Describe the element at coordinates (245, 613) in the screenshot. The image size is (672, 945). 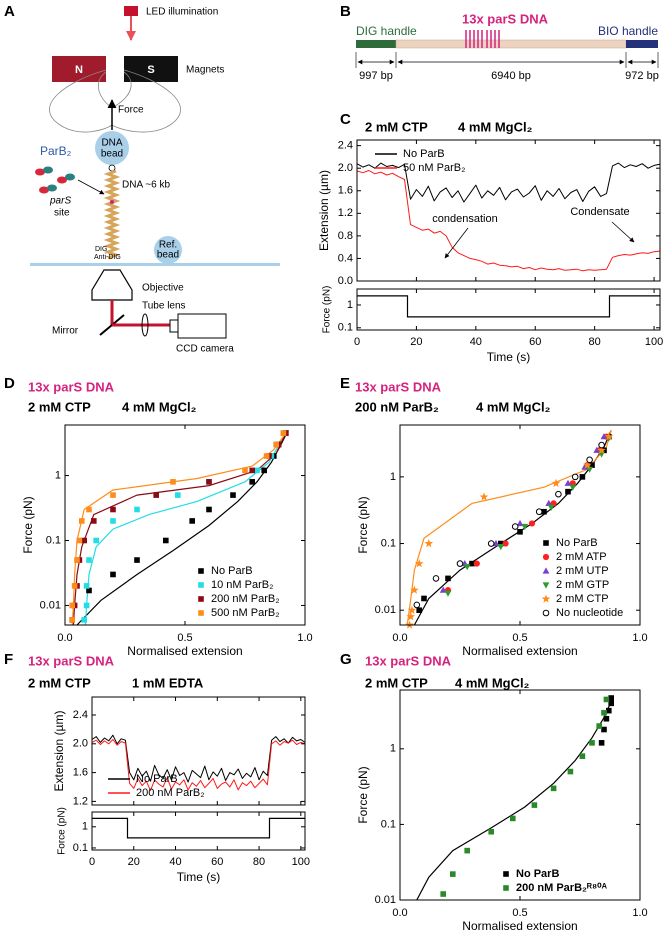
I see `legend-label: 500 nM ParB₂` at that location.